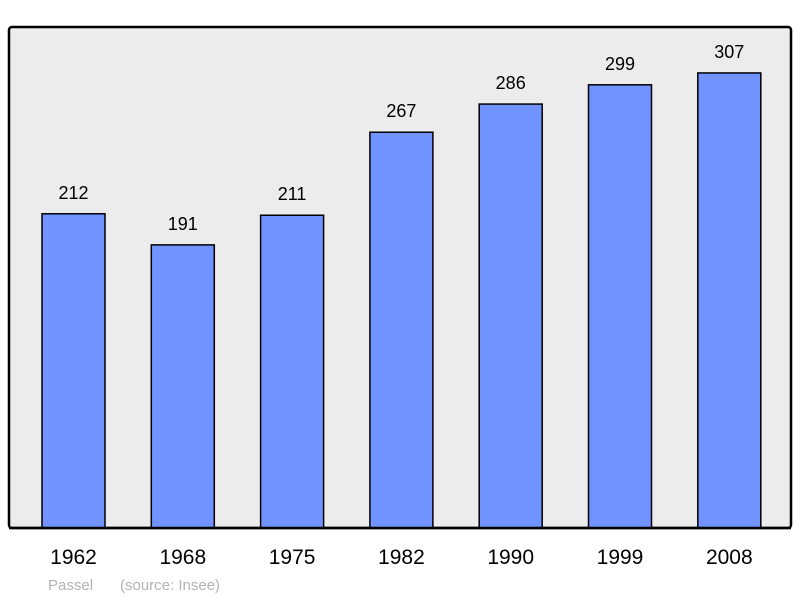  Describe the element at coordinates (511, 83) in the screenshot. I see `data-label-1990: 286` at that location.